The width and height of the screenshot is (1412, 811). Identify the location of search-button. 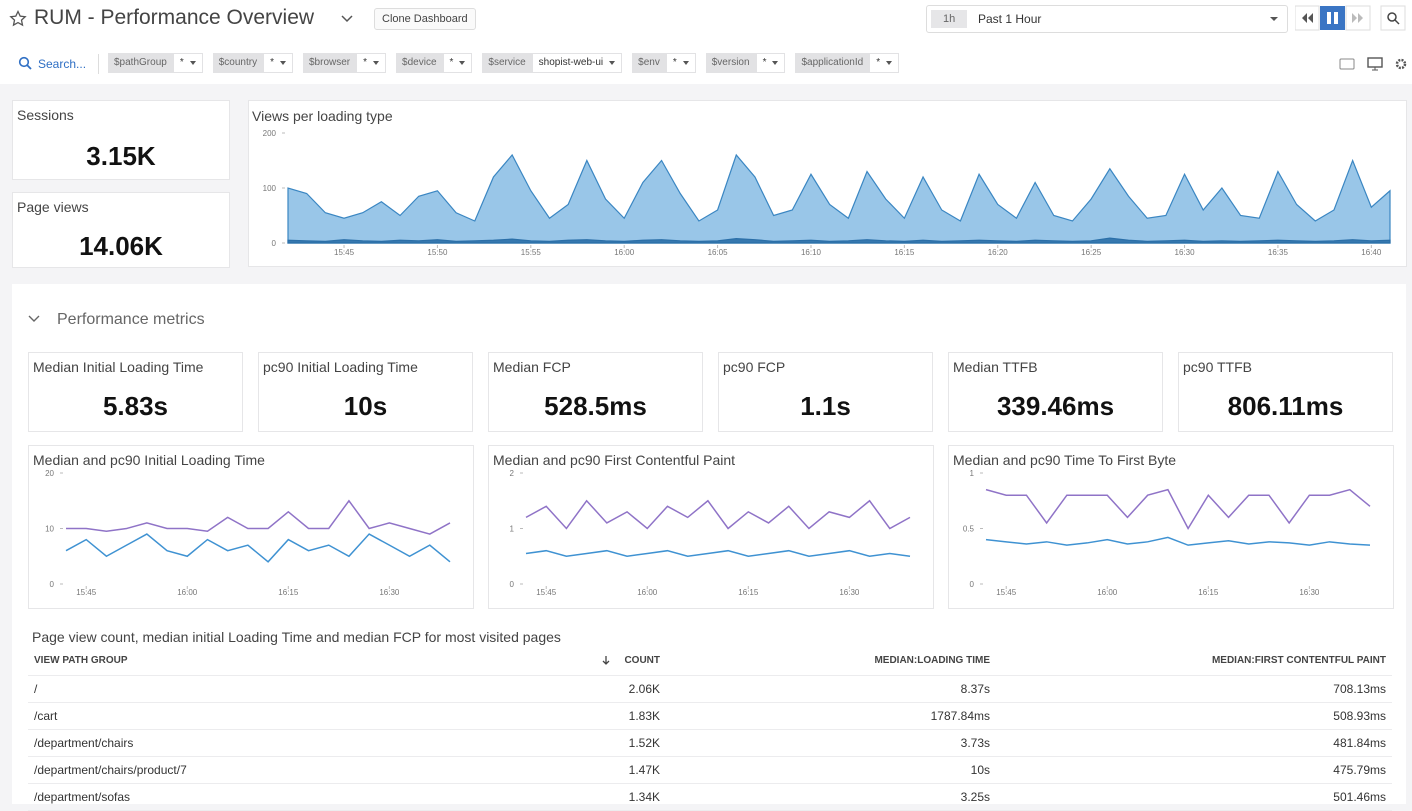
(1393, 18).